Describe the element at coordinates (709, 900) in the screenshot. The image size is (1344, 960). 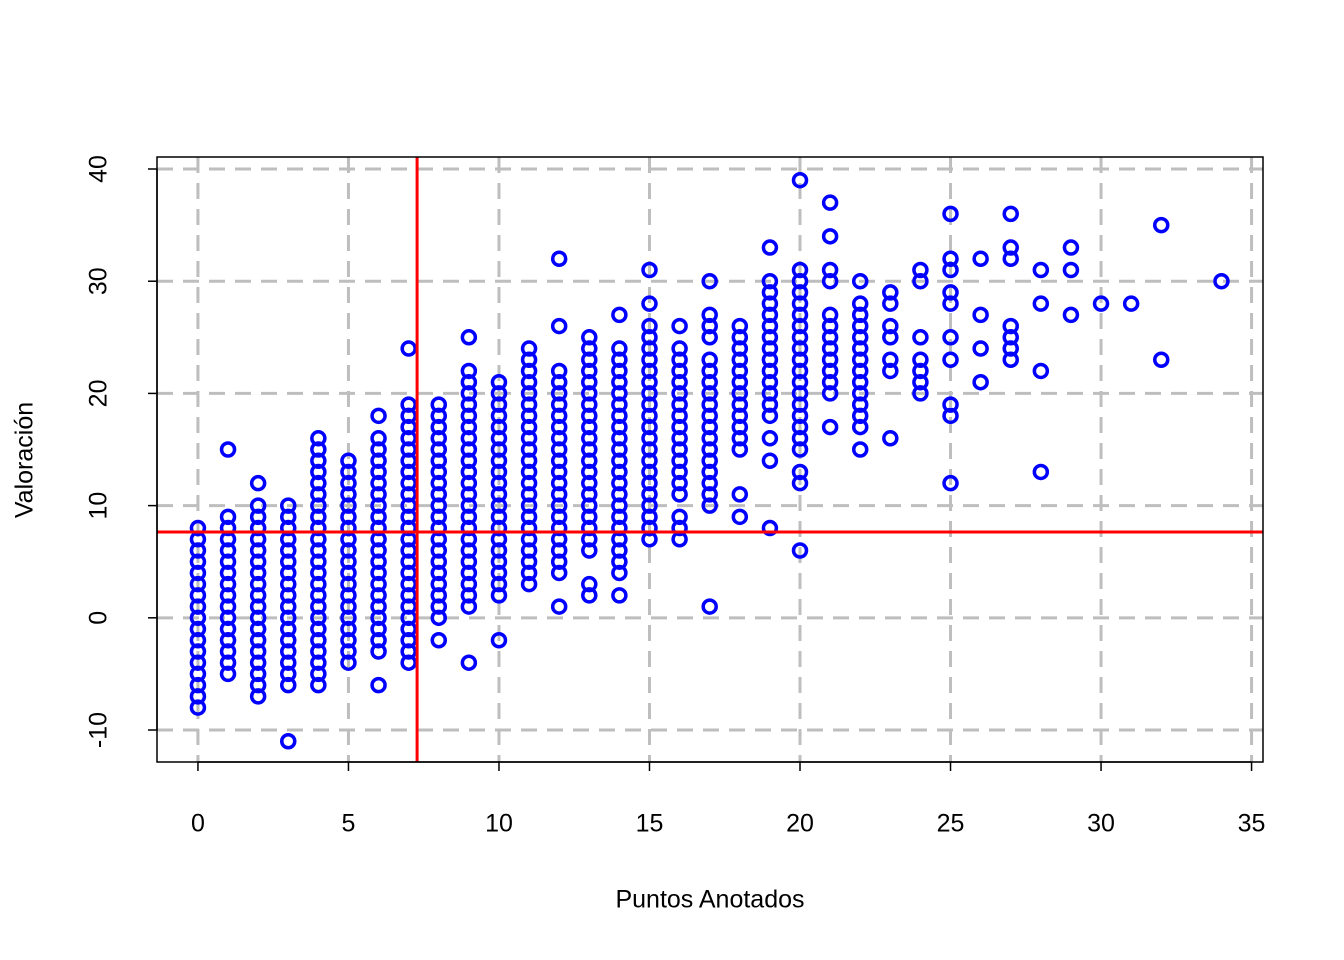
I see `x-axis-label: Puntos Anotados` at that location.